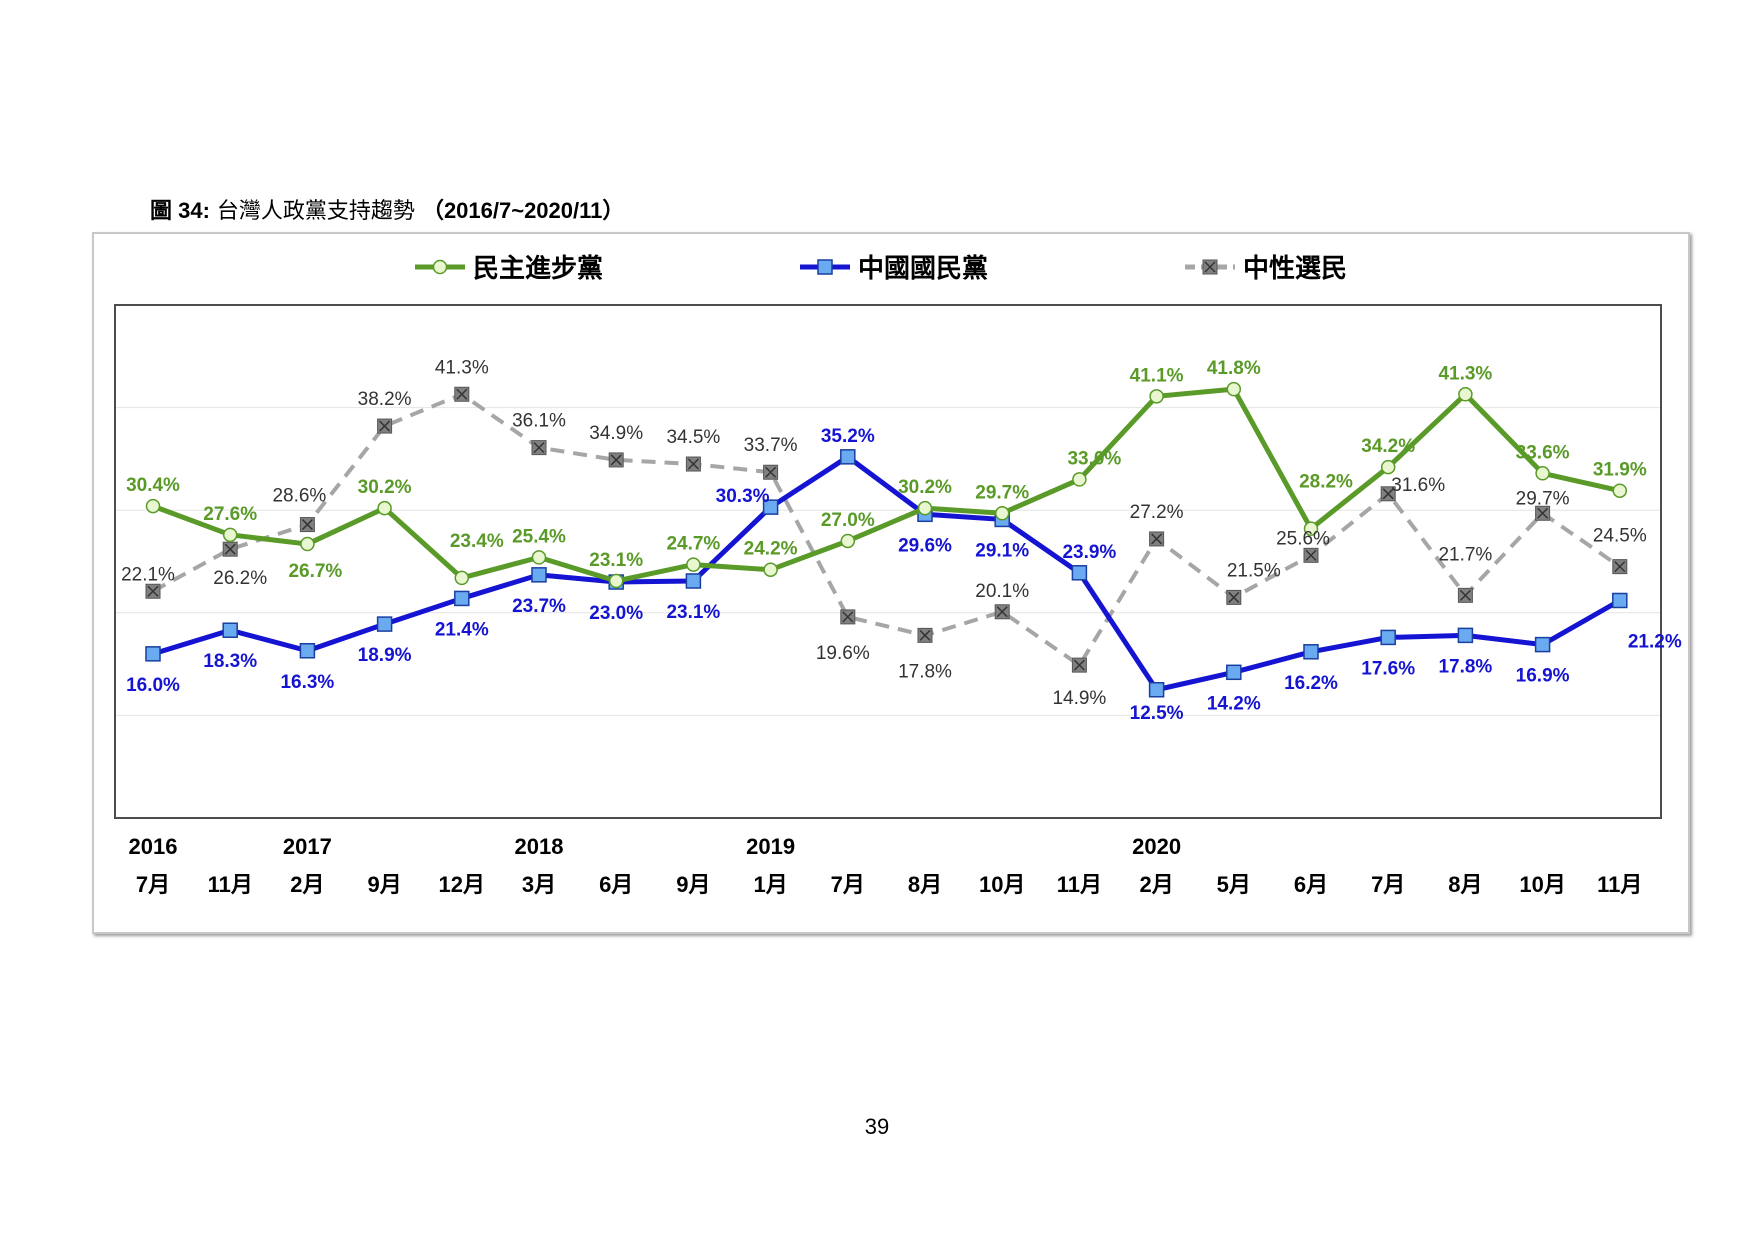 The height and width of the screenshot is (1240, 1754). I want to click on x-tick-label: 5月, so click(1234, 884).